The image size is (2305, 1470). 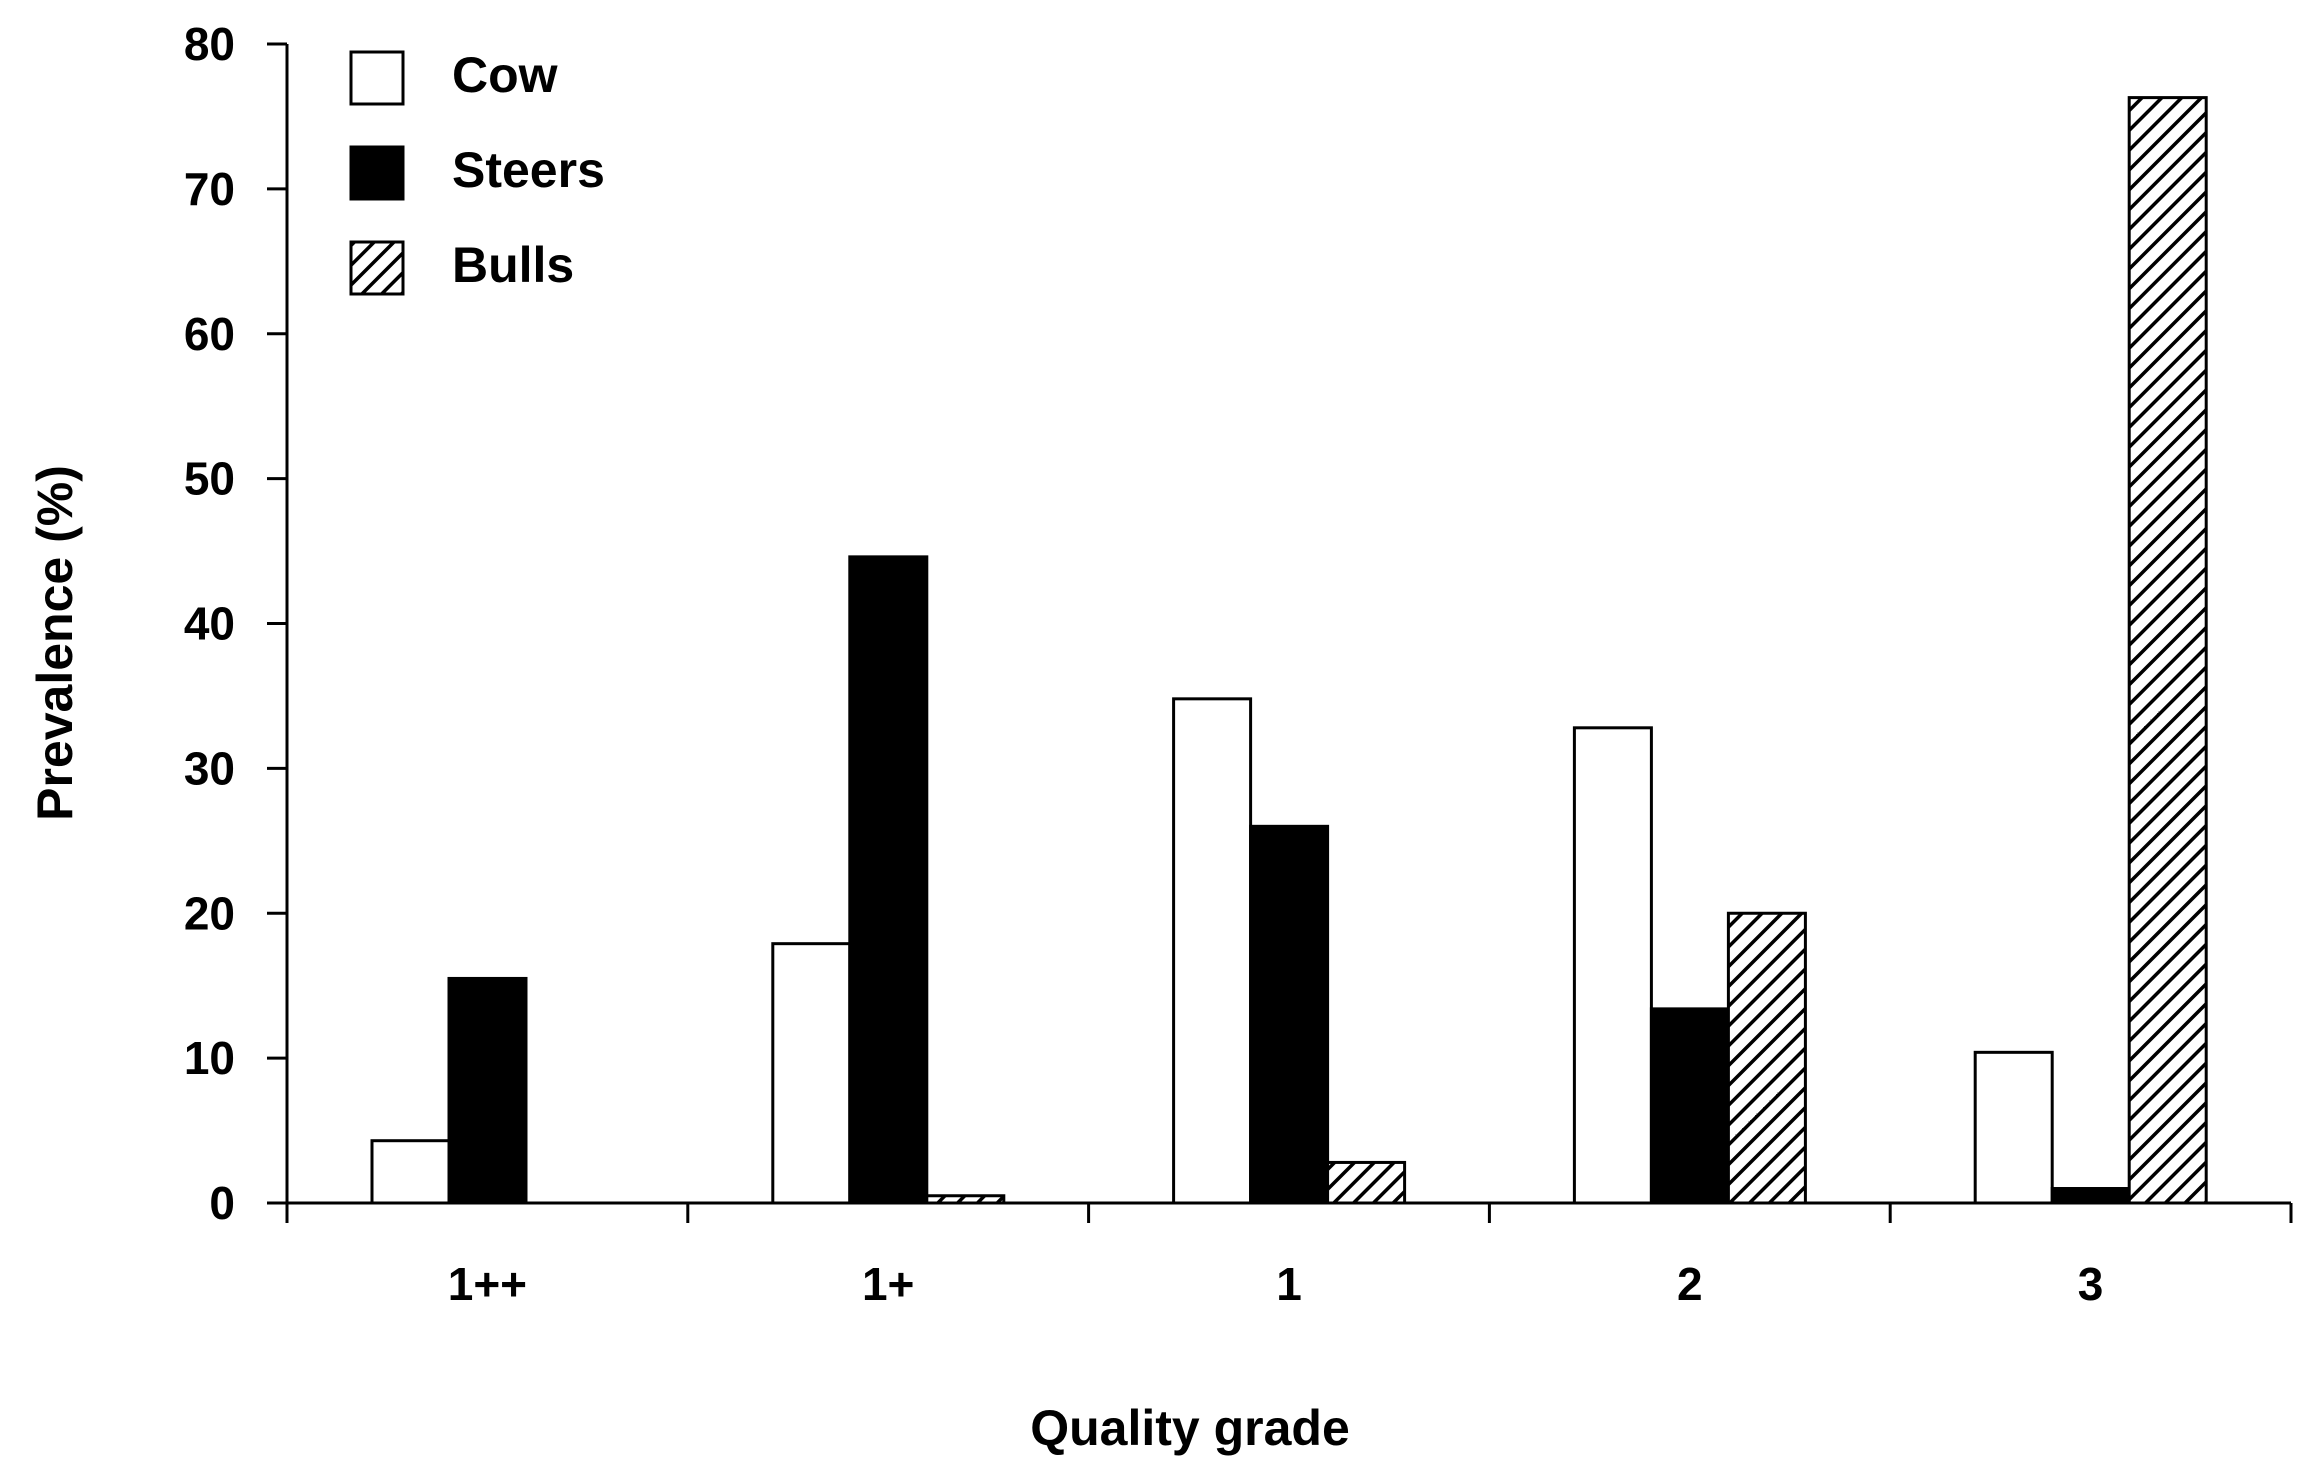 I want to click on y-axis-ticks: 0 10 20 30 40 50 60 70 80, so click(x=235, y=623).